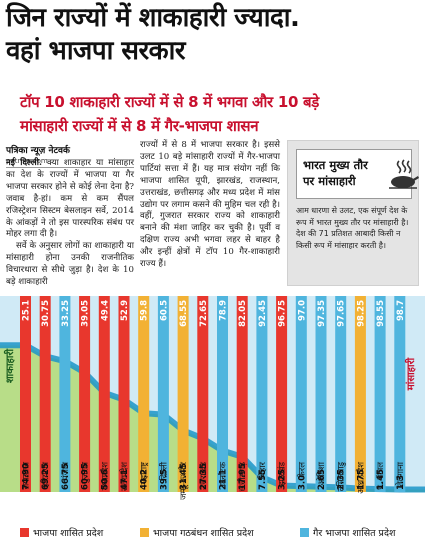  What do you see at coordinates (61, 532) in the screenshot?
I see `legend-item-bjp: भाजपा शासित प्रदेश` at bounding box center [61, 532].